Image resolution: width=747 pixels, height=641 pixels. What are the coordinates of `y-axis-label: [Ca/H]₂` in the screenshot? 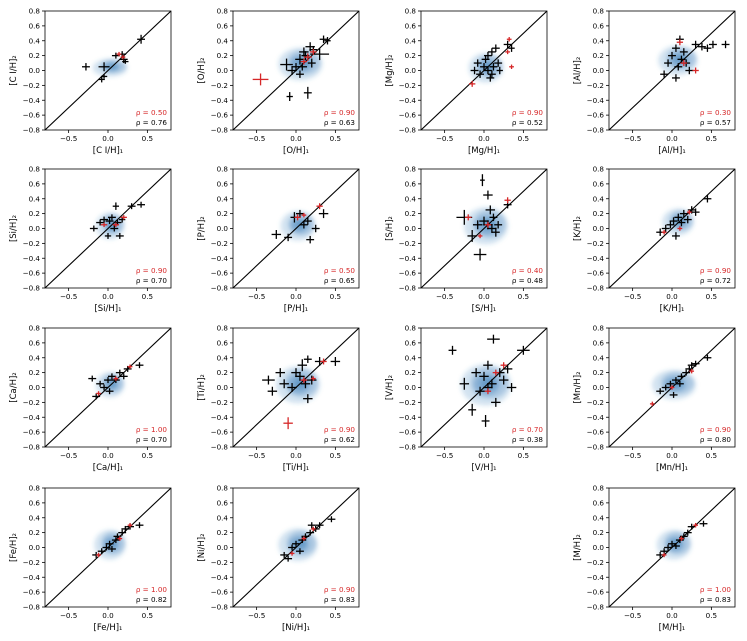 It's located at (14, 387).